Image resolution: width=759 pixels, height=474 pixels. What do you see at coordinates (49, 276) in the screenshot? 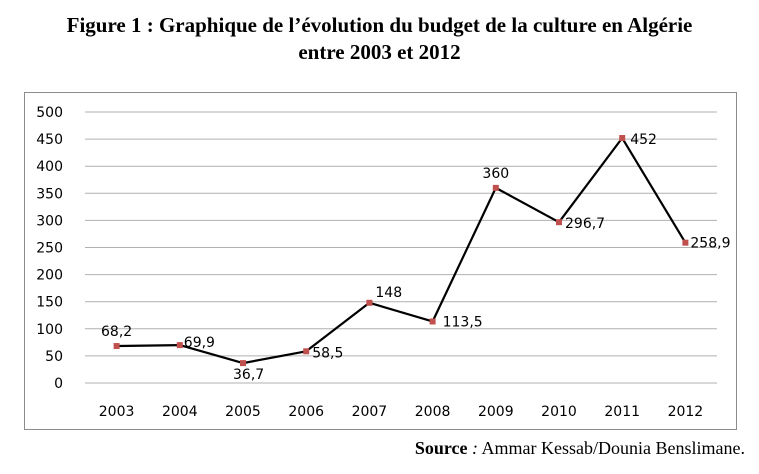
I see `y-tick-label: 200` at bounding box center [49, 276].